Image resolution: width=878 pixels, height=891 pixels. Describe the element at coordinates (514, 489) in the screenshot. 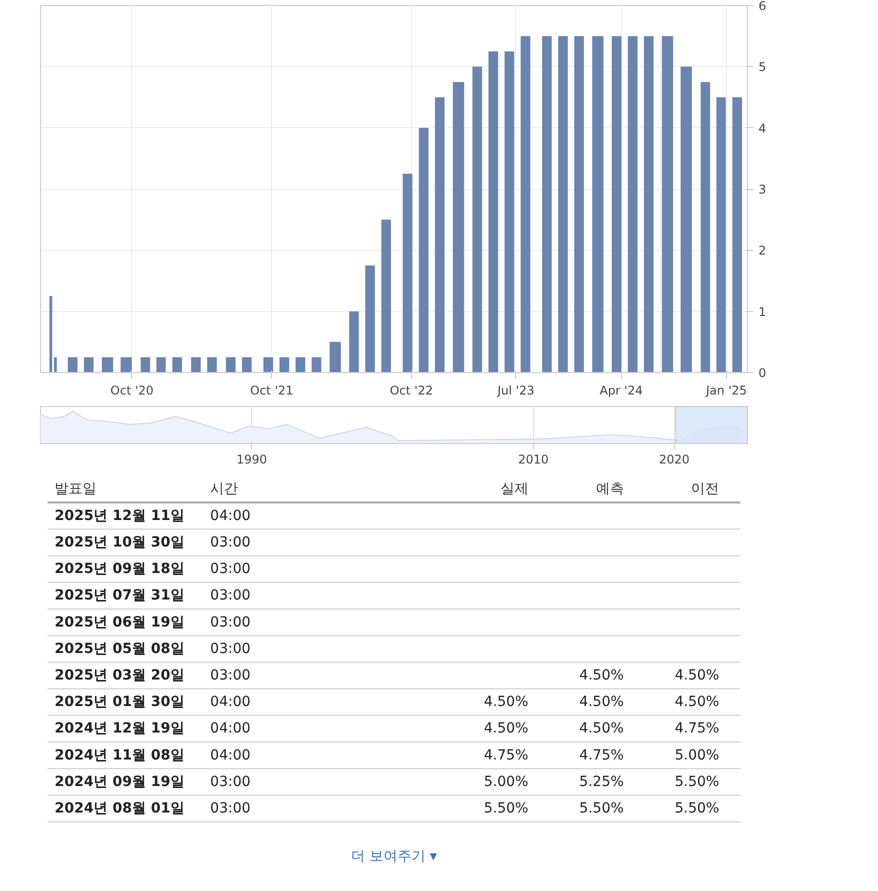

I see `category-label: 실제` at that location.